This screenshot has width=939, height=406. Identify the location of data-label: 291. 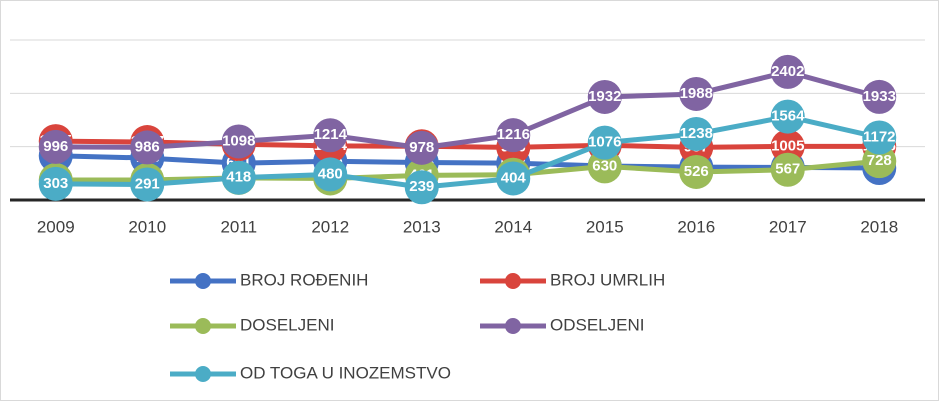
(147, 183).